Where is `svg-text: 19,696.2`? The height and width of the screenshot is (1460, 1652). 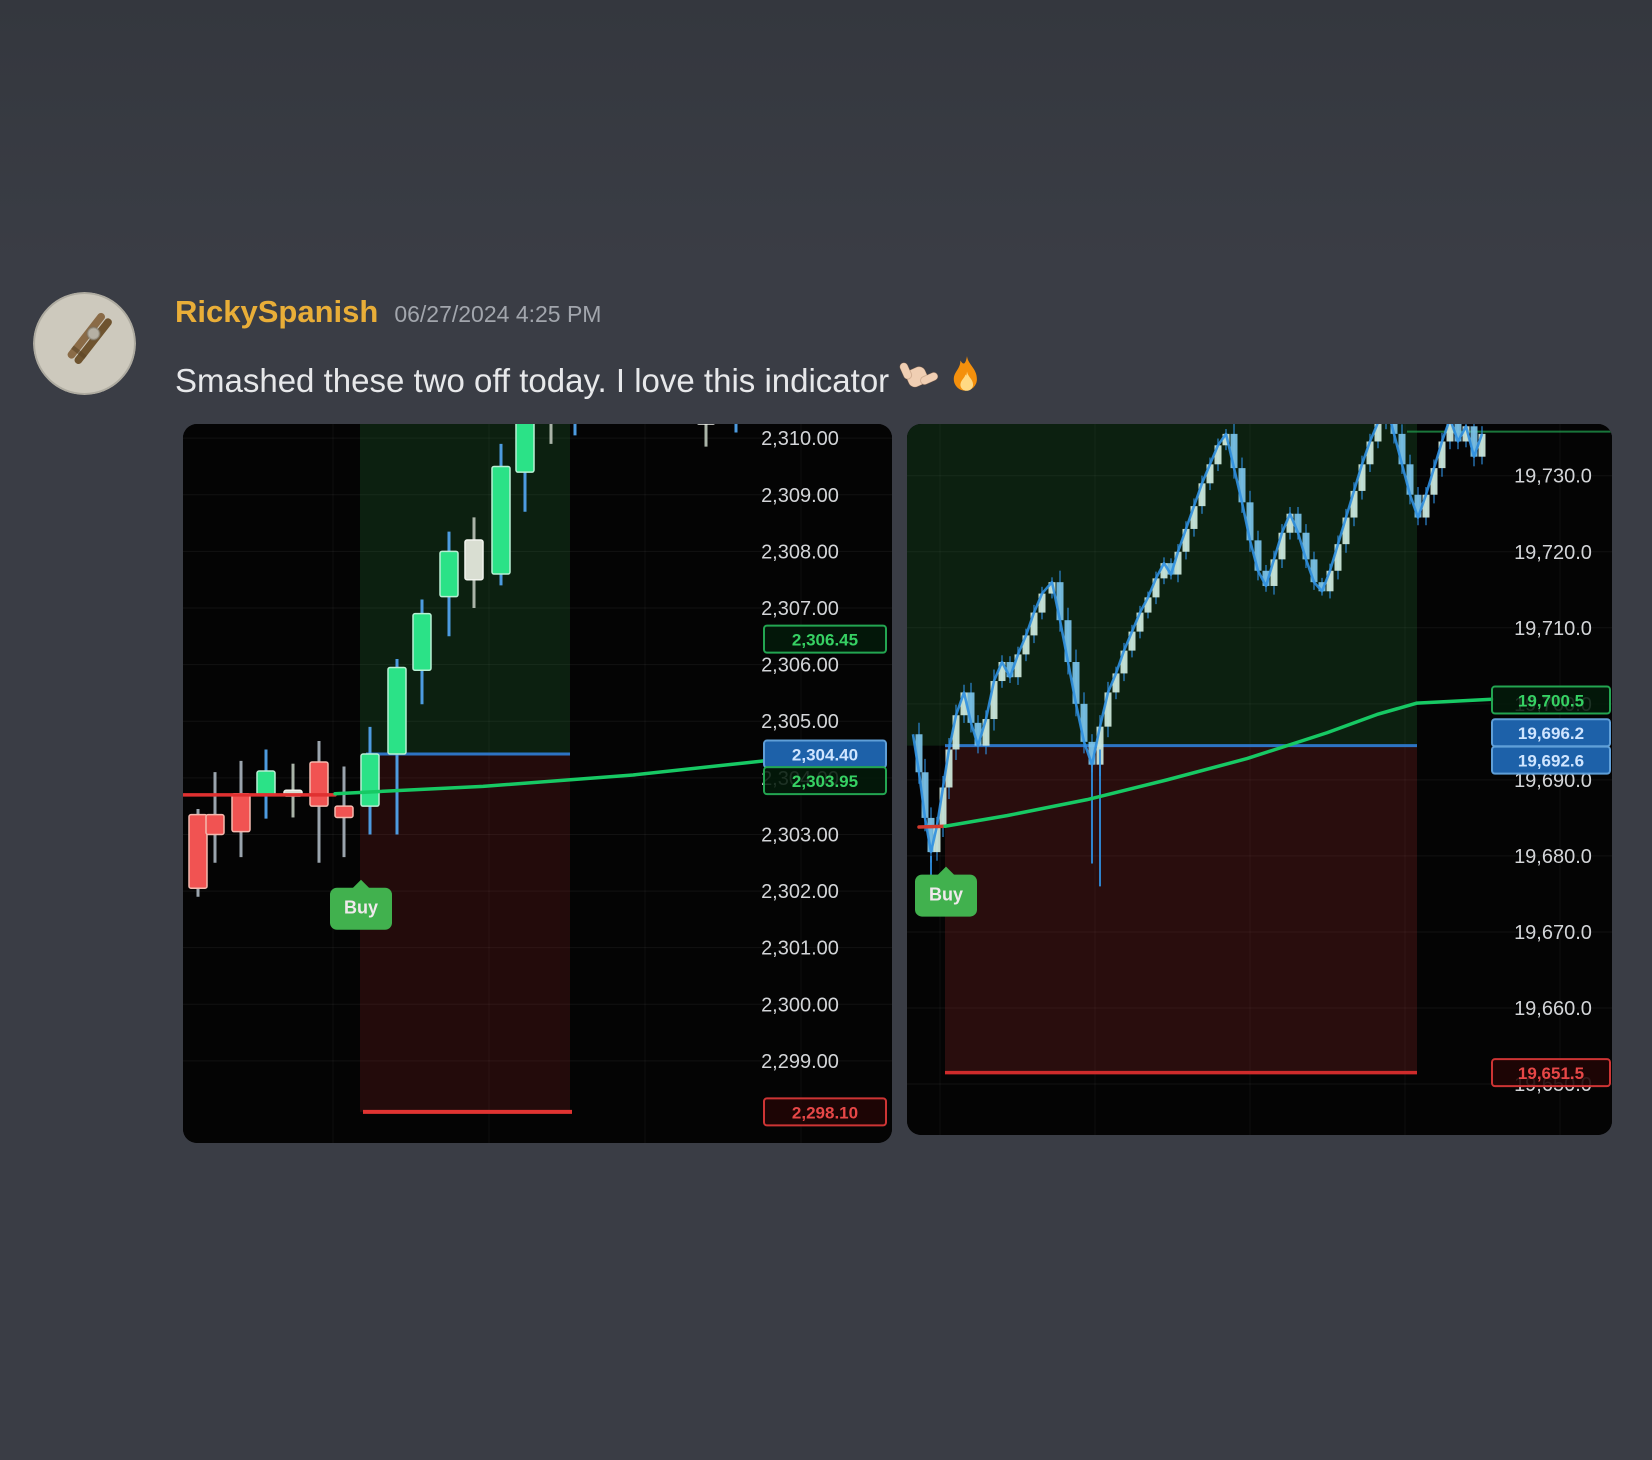
svg-text: 19,696.2 is located at coordinates (1551, 733).